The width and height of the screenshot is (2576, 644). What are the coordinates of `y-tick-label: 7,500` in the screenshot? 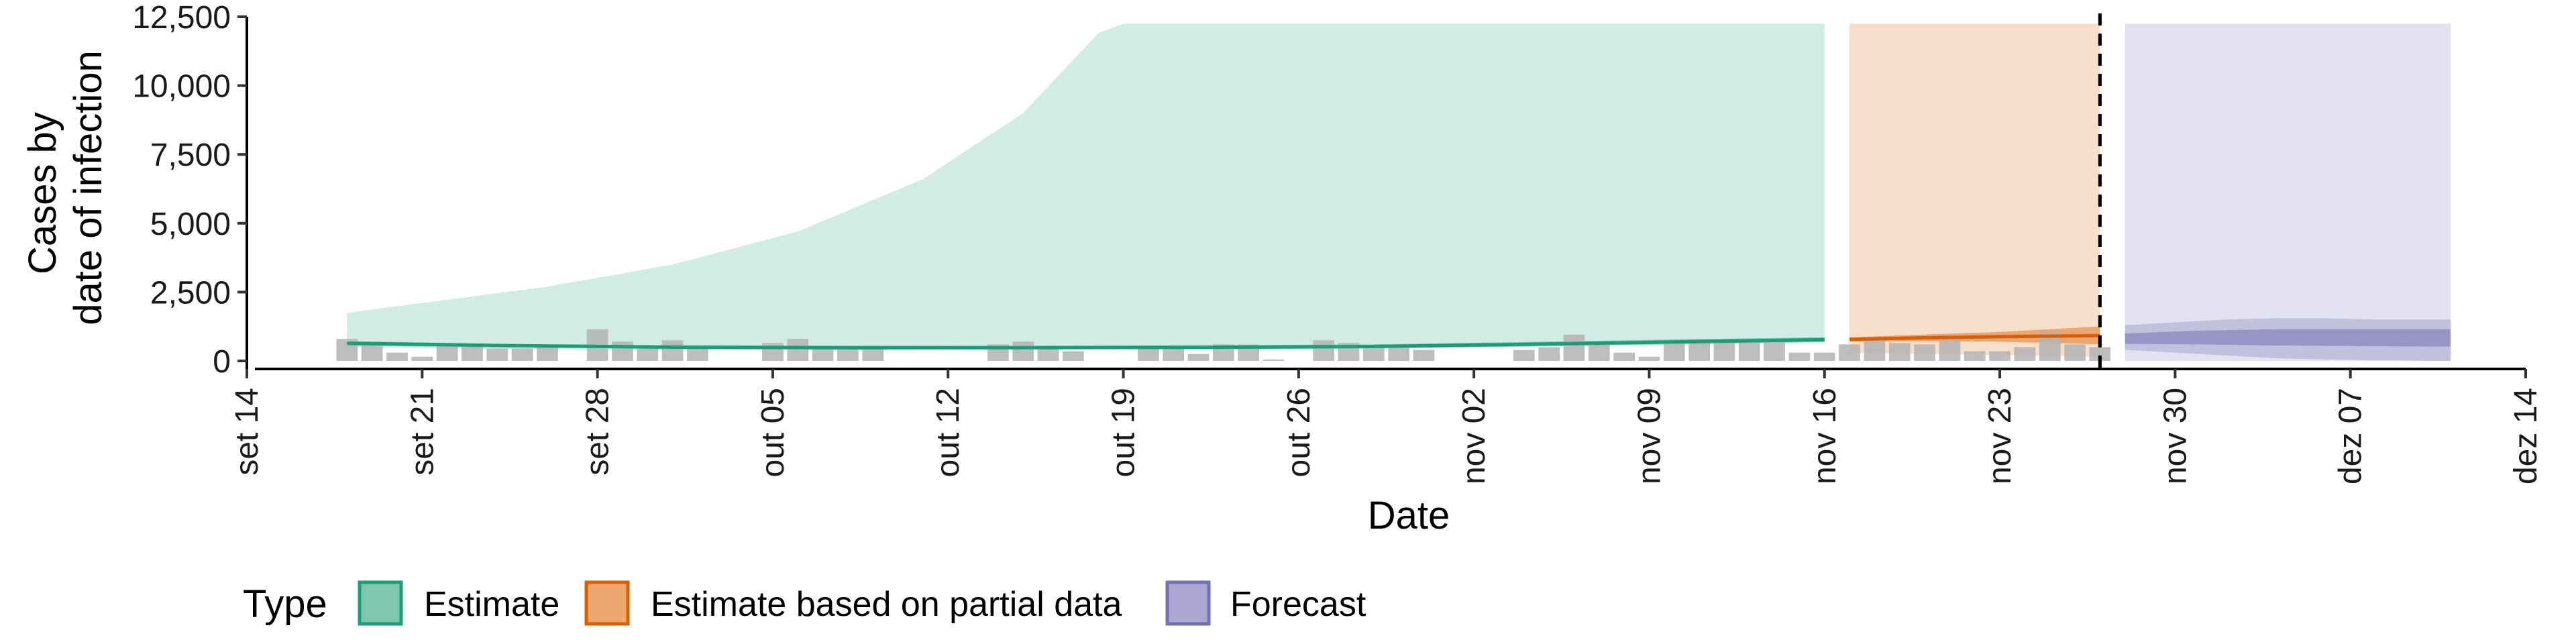 It's located at (190, 155).